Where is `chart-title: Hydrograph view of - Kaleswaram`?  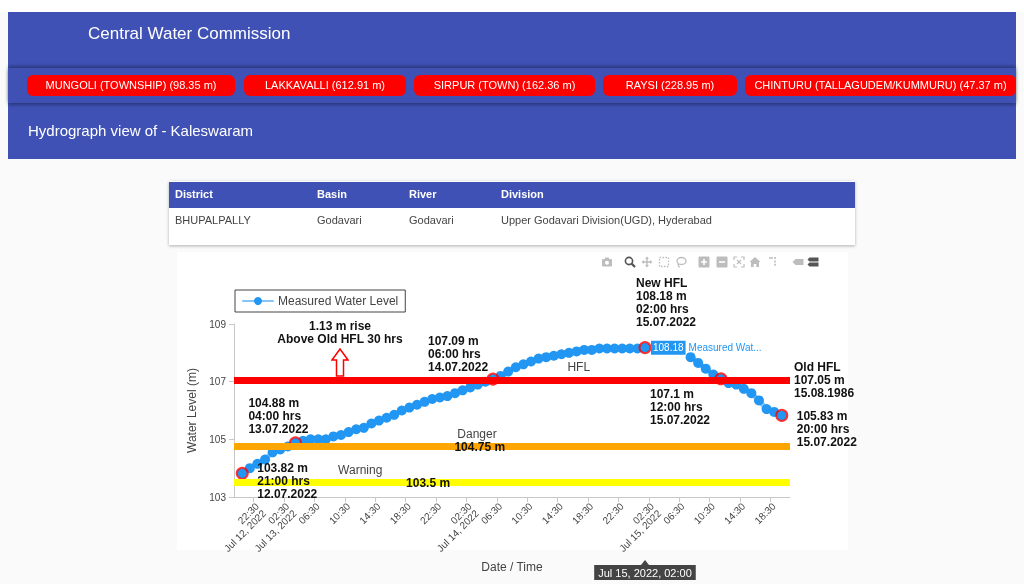 chart-title: Hydrograph view of - Kaleswaram is located at coordinates (141, 131).